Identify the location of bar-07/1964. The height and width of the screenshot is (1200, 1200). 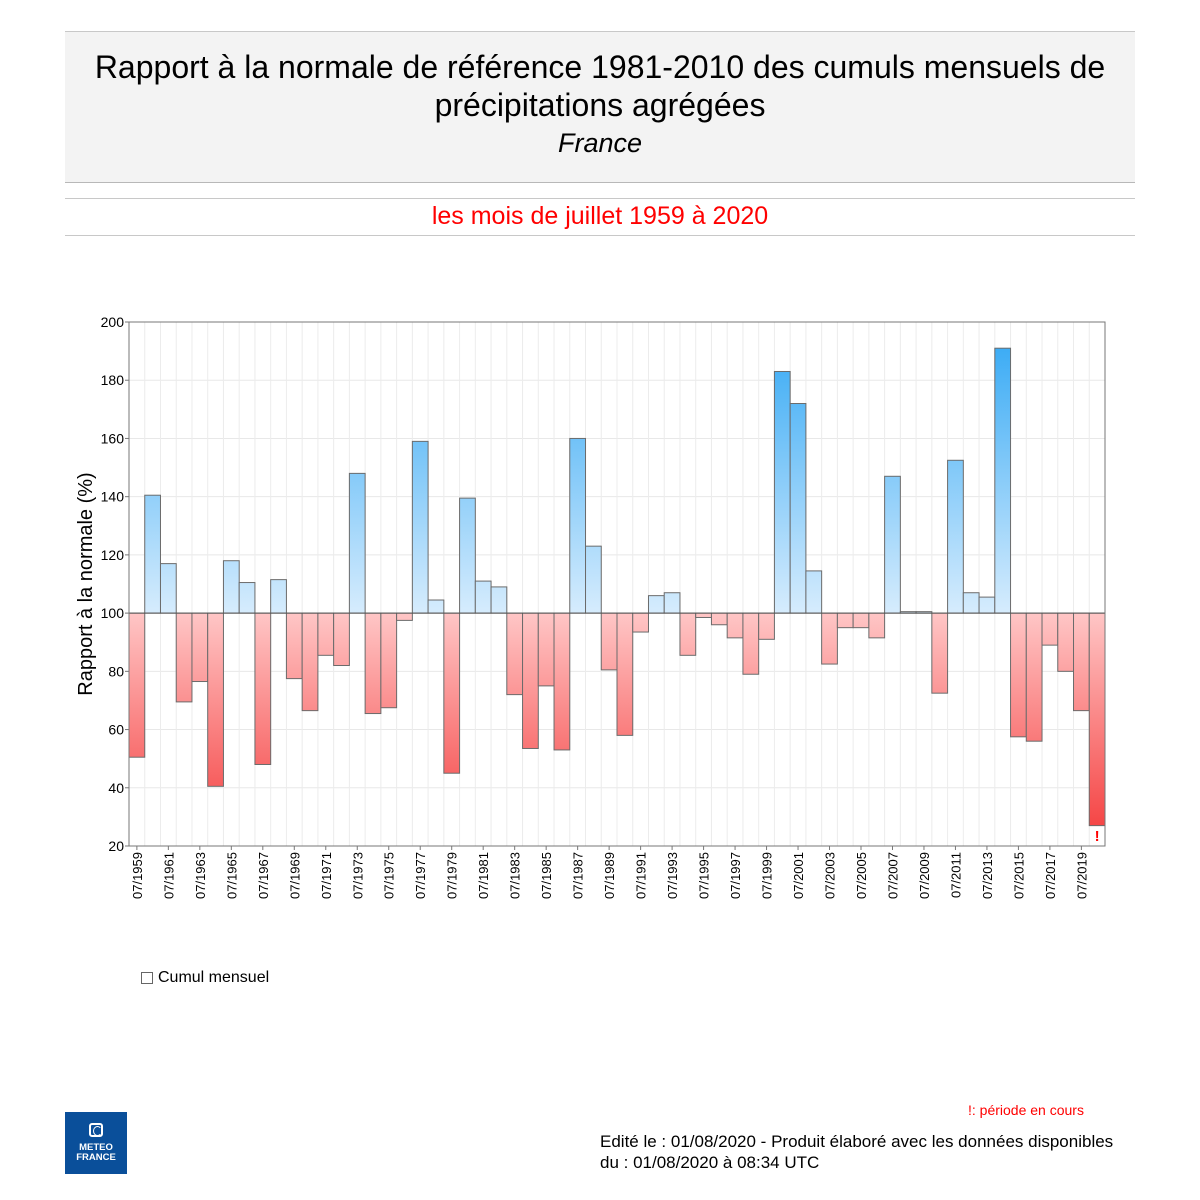
(215, 699).